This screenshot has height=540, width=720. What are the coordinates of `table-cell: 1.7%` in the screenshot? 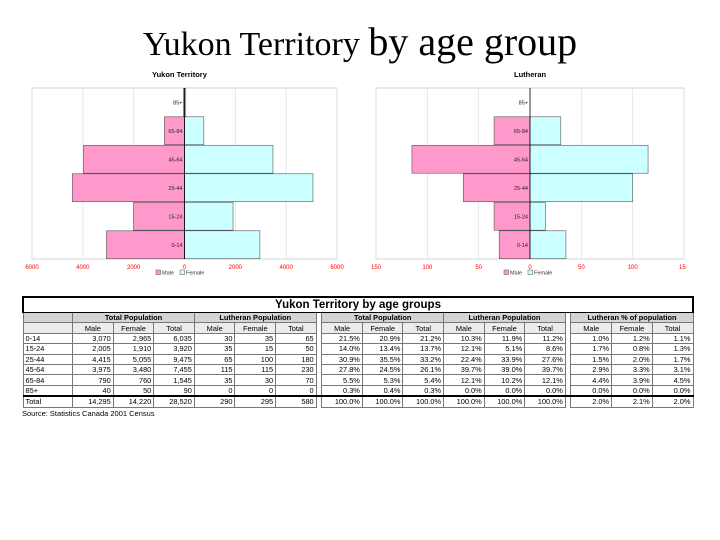 It's located at (591, 349).